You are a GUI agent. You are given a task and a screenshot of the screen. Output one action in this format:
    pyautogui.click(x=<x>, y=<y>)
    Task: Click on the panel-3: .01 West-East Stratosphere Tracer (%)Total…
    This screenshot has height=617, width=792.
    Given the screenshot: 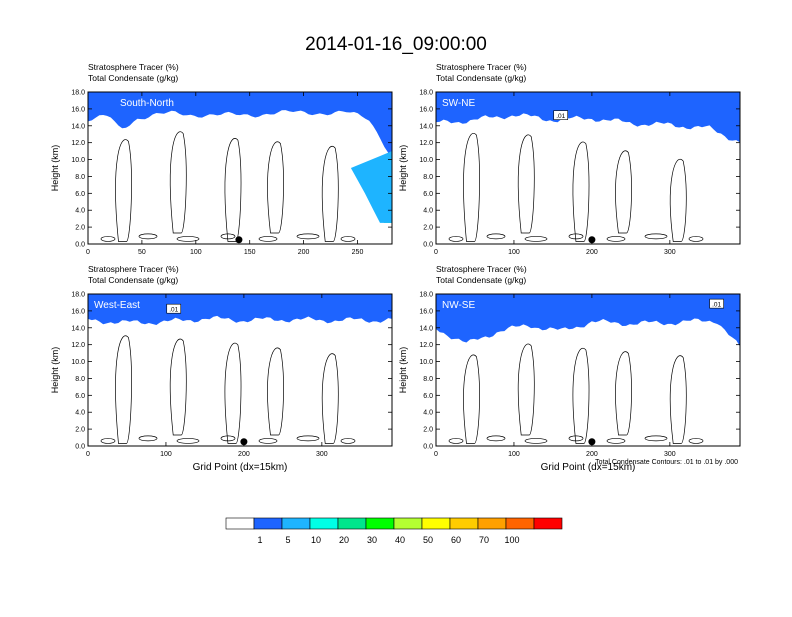 What is the action you would take?
    pyautogui.click(x=221, y=368)
    